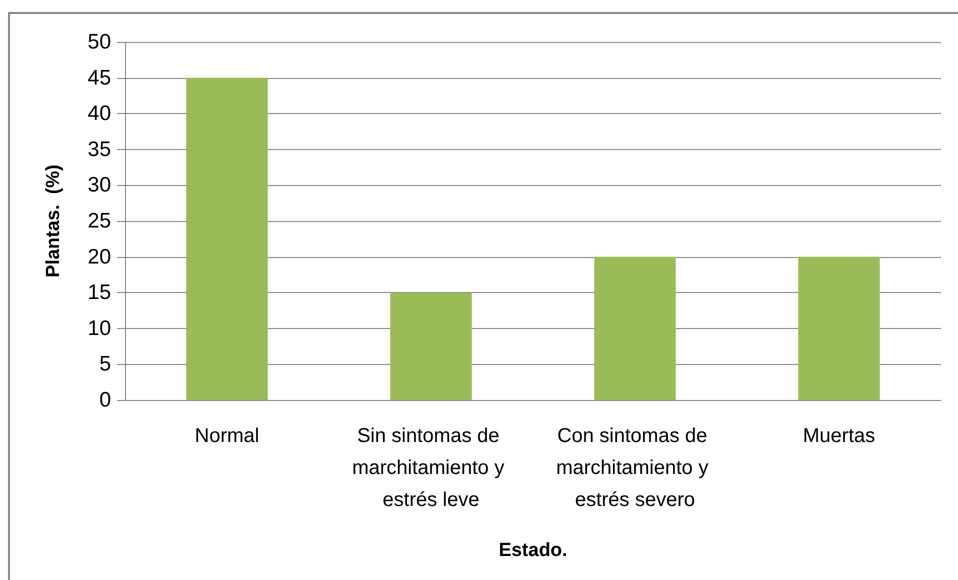  Describe the element at coordinates (99, 78) in the screenshot. I see `y-tick-label: 45` at that location.